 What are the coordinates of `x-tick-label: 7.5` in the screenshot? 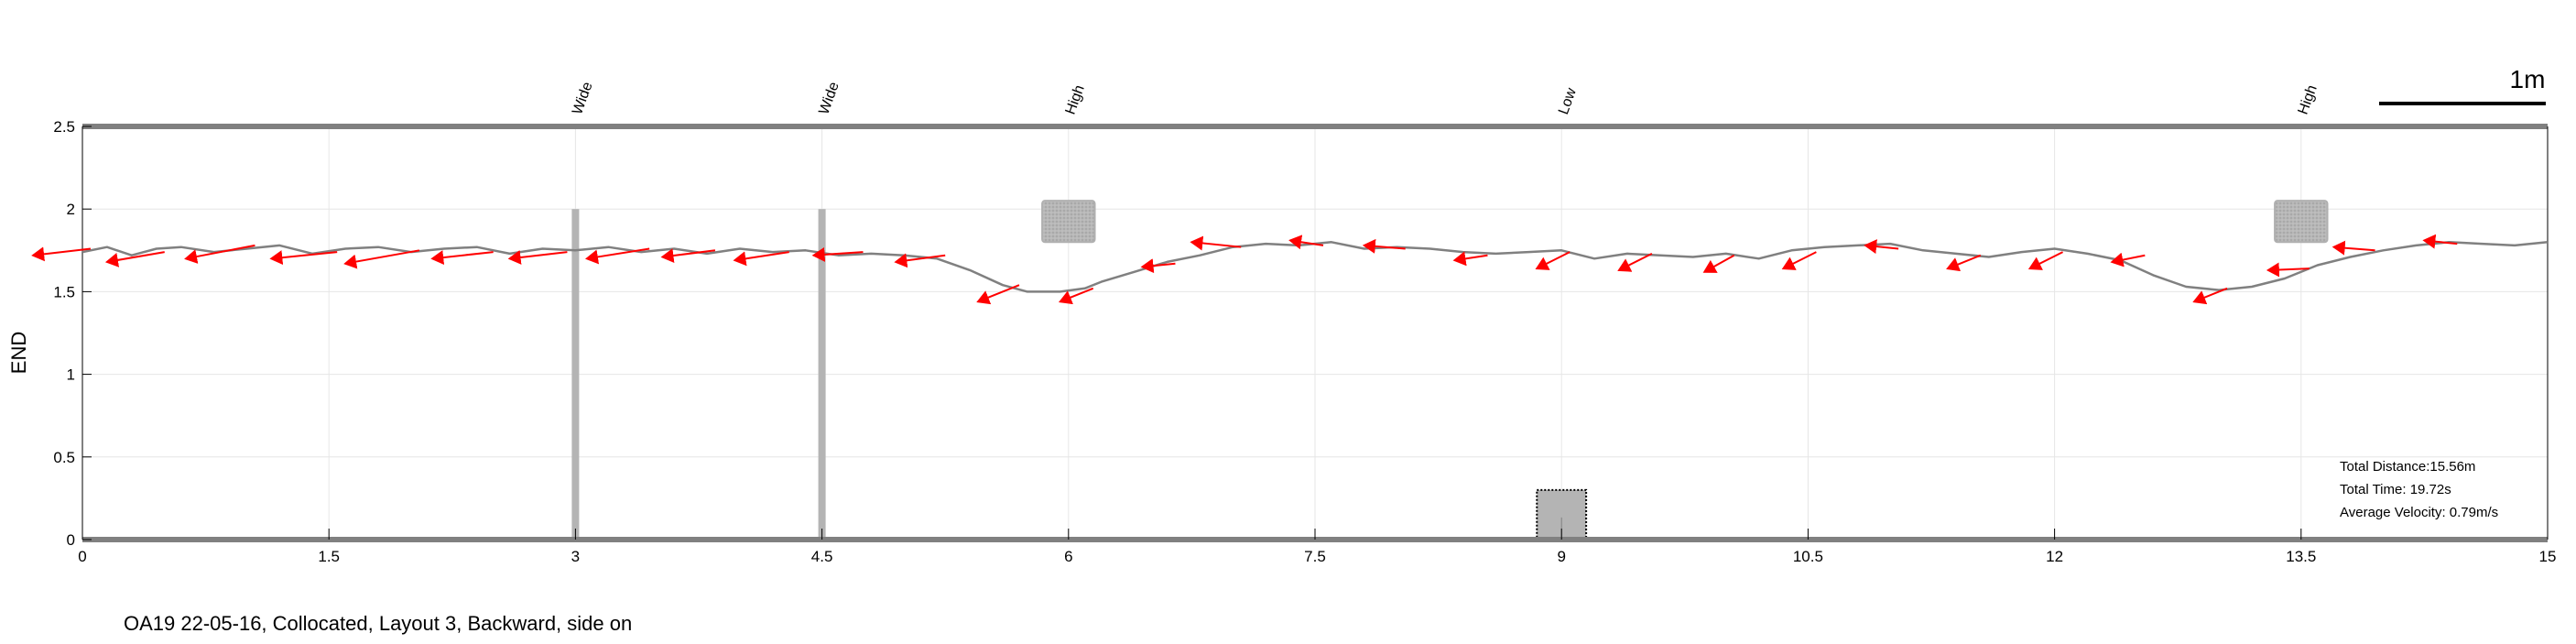 It's located at (1315, 557).